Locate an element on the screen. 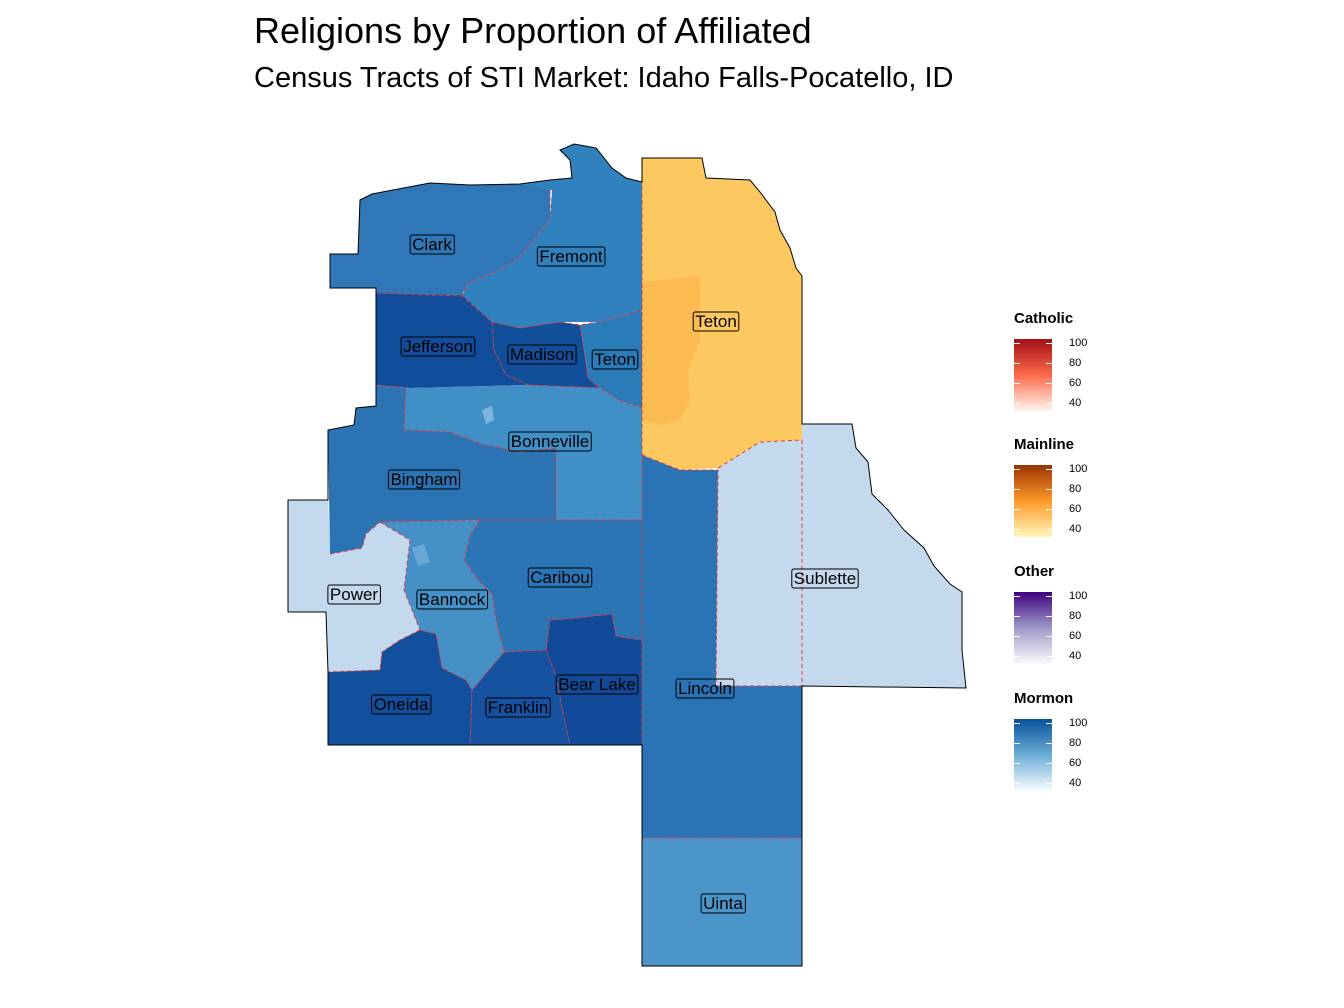 This screenshot has height=1008, width=1344. county-bannock is located at coordinates (442, 605).